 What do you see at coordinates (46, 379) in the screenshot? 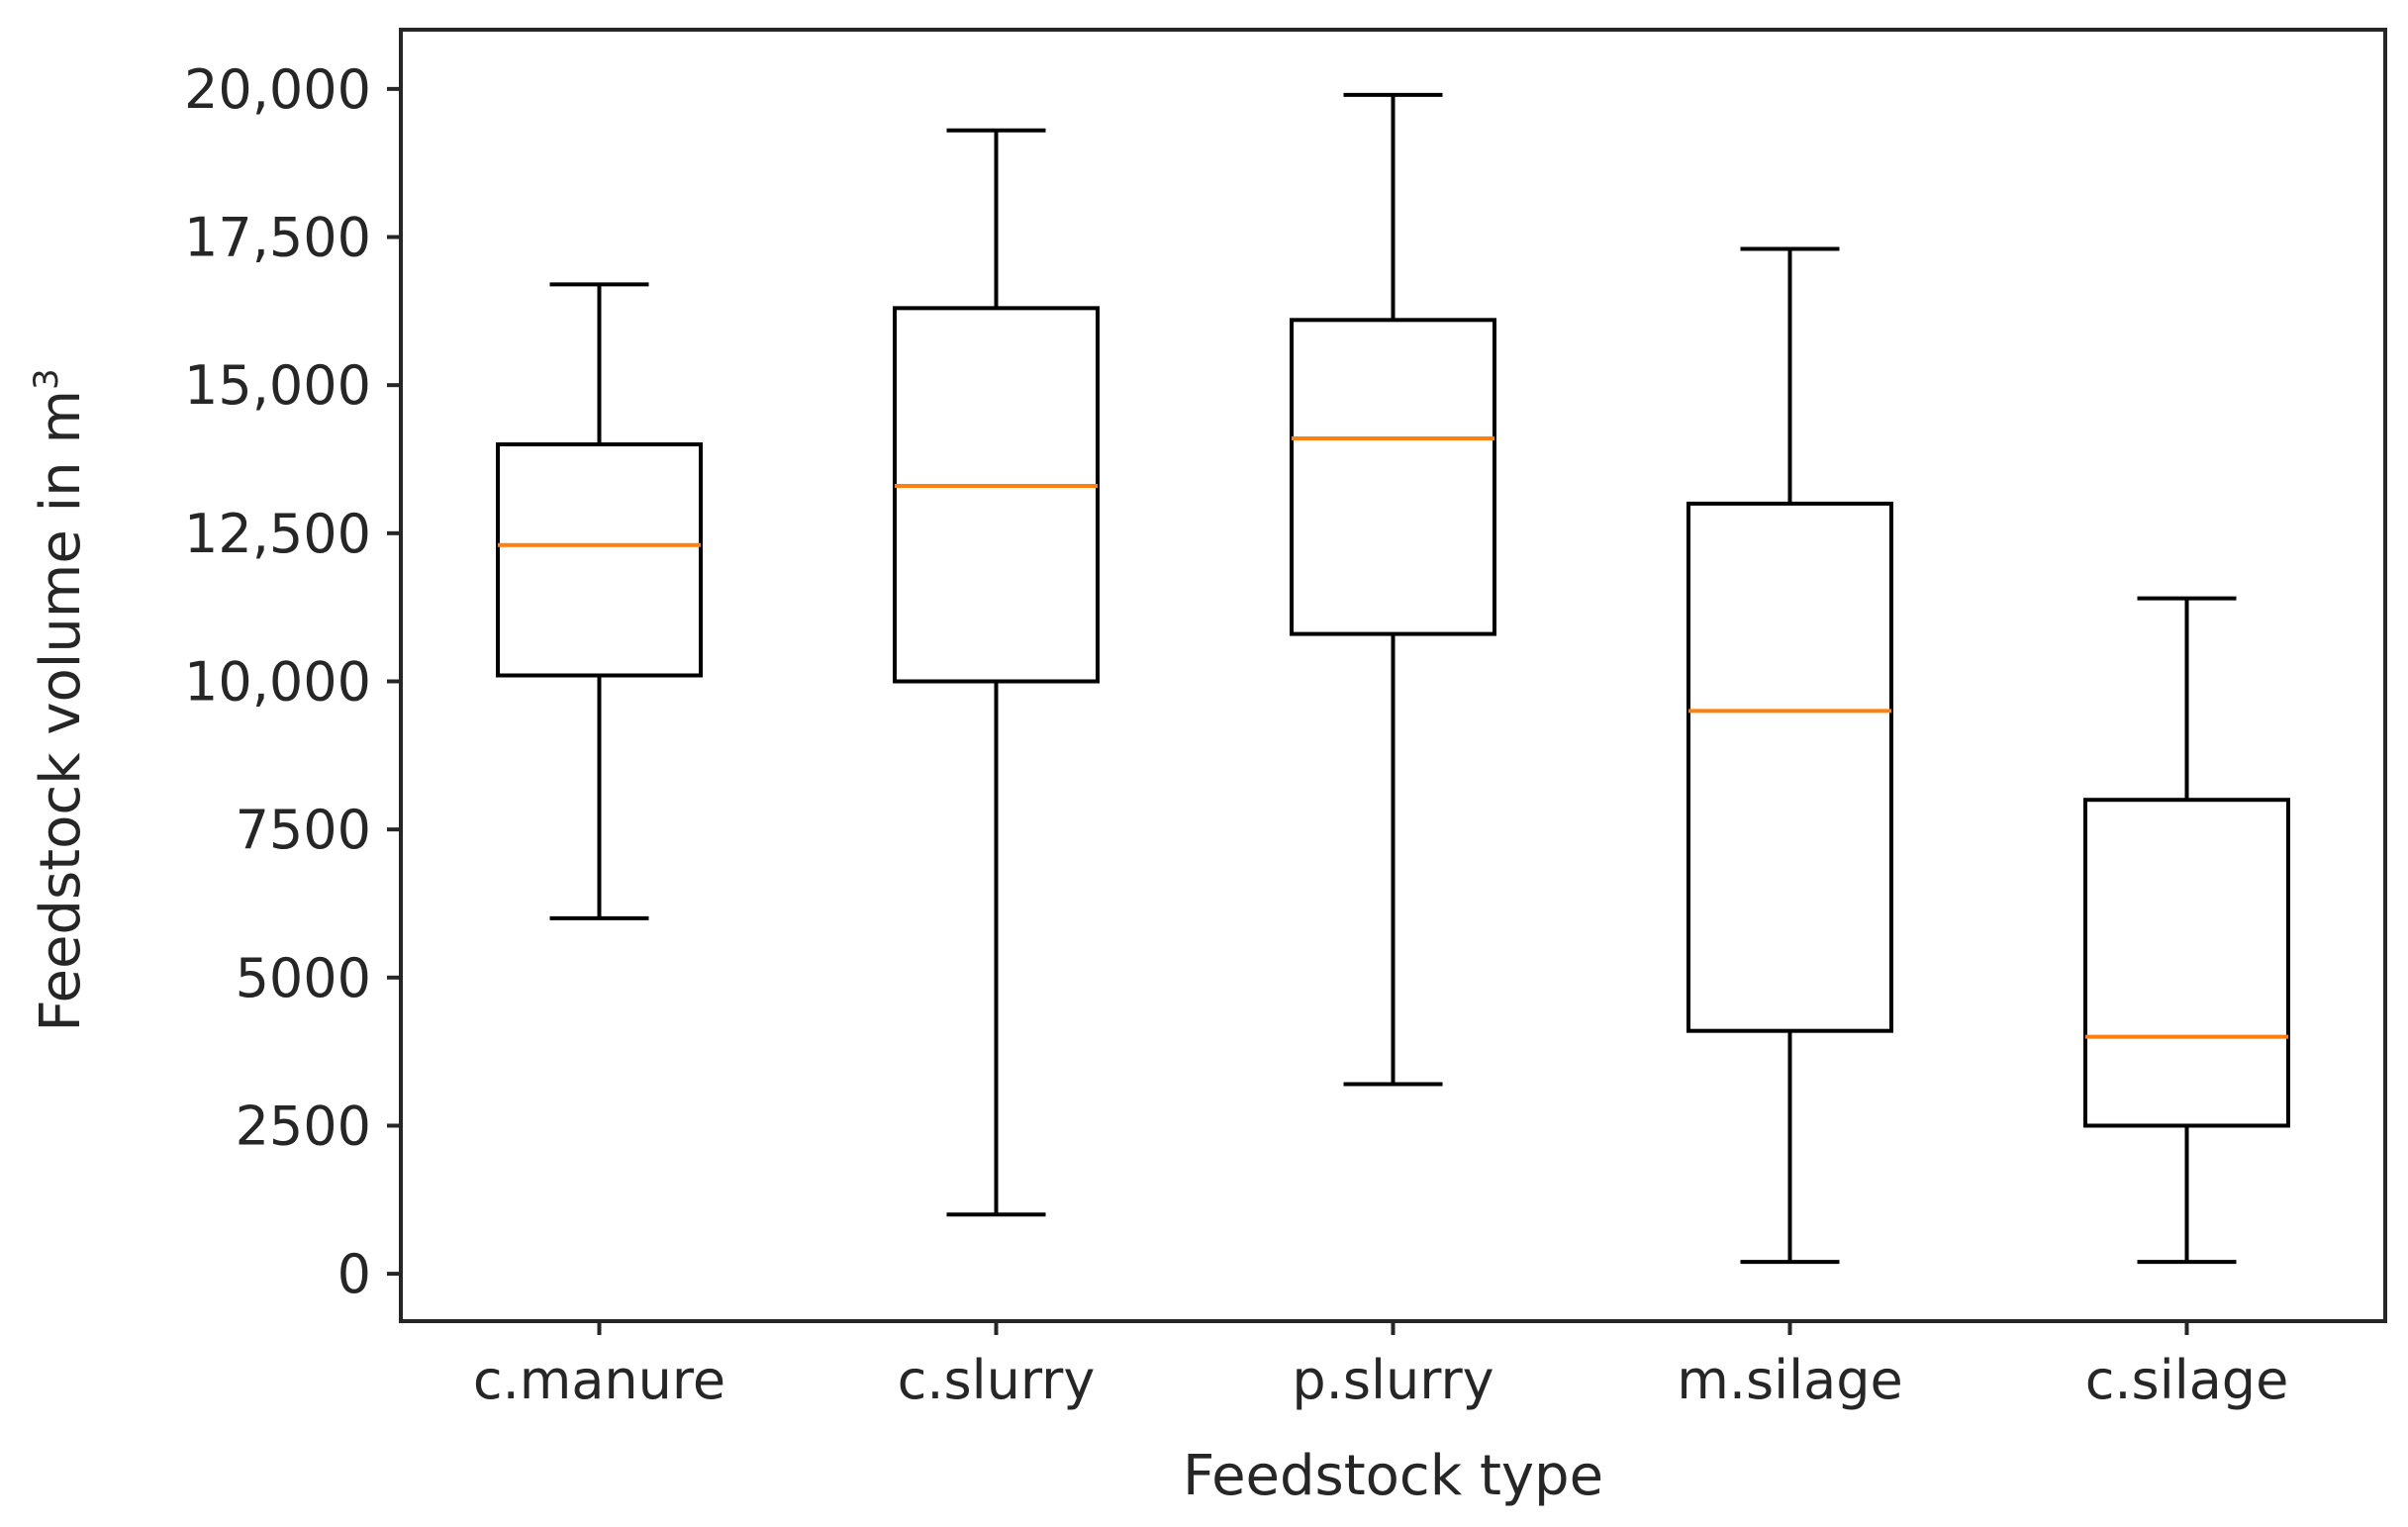
I see `y-axis-title-superscript: 3` at bounding box center [46, 379].